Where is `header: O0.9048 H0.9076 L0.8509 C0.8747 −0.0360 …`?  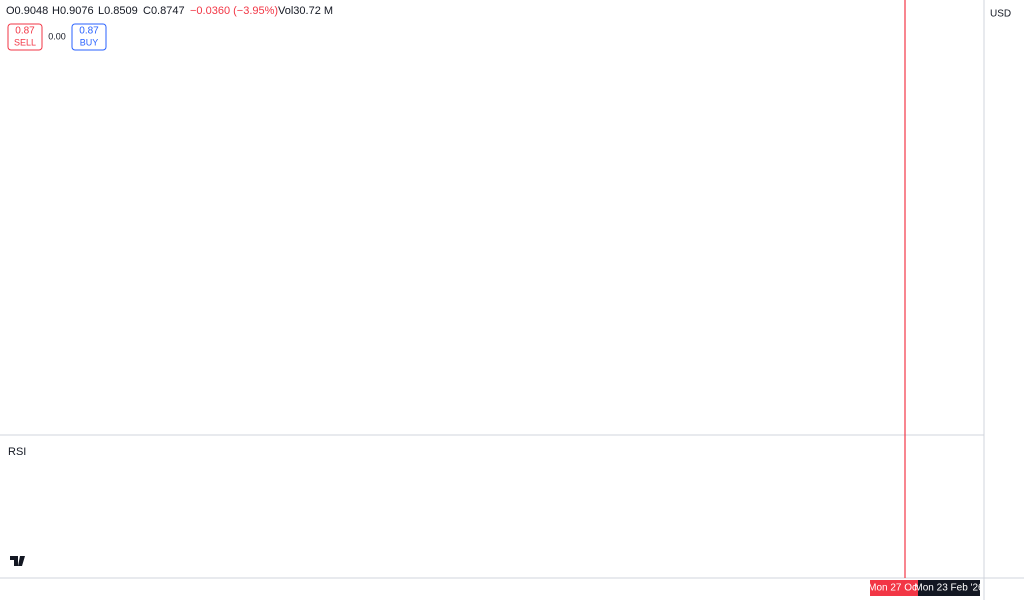 header: O0.9048 H0.9076 L0.8509 C0.8747 −0.0360 … is located at coordinates (508, 12).